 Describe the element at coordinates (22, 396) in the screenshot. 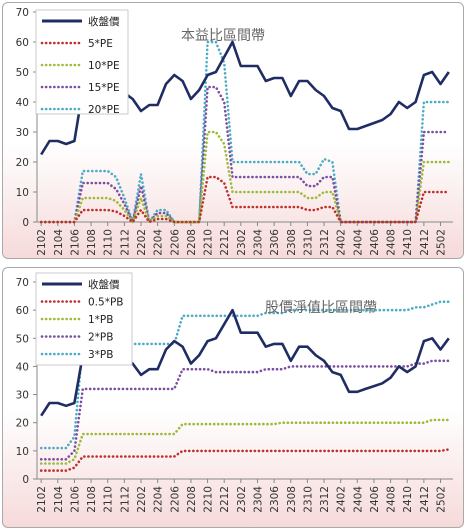

I see `pb-y-tick-label: 30` at that location.